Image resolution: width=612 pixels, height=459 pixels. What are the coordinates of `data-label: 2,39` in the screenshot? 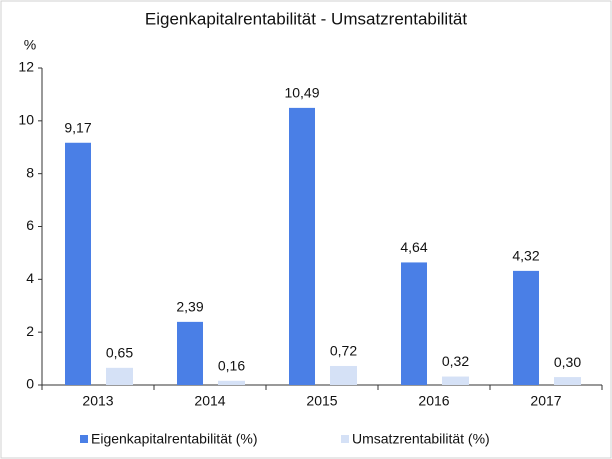 It's located at (189, 307).